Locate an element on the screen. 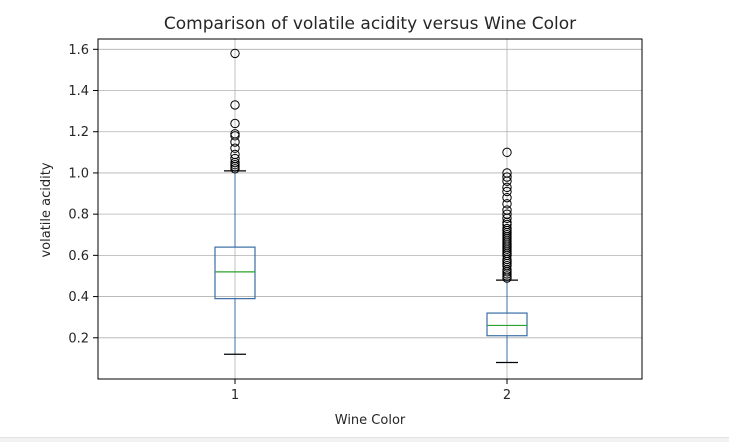 The image size is (729, 442). x-tick-label: 2 is located at coordinates (507, 395).